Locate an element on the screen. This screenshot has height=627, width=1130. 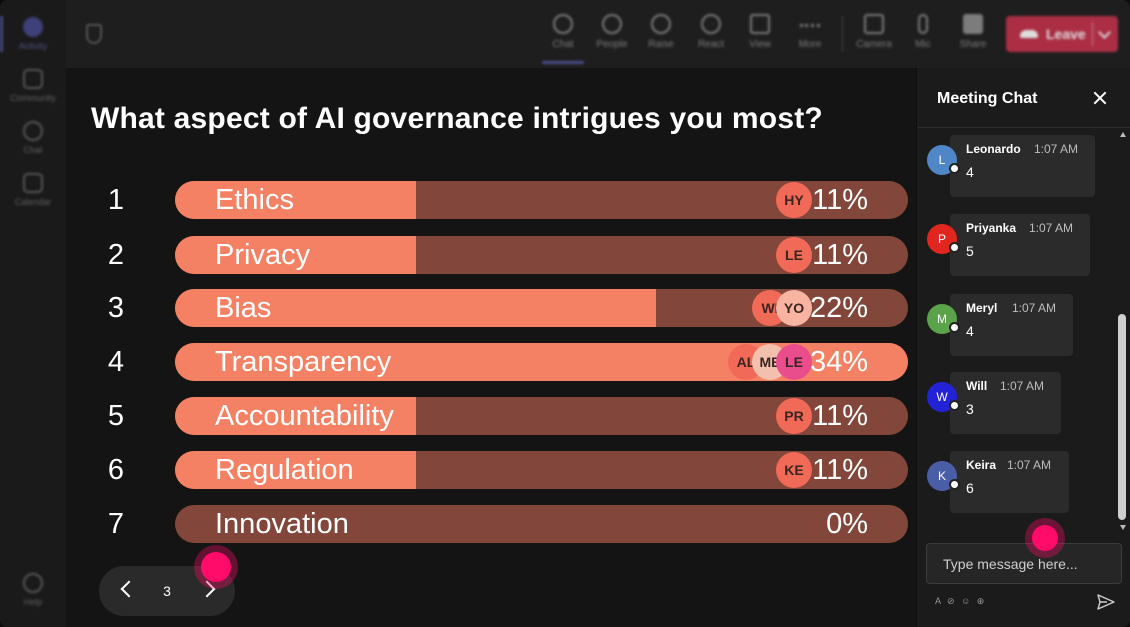
chat-bubble: Will 1:07 AM 3 is located at coordinates (1005, 403).